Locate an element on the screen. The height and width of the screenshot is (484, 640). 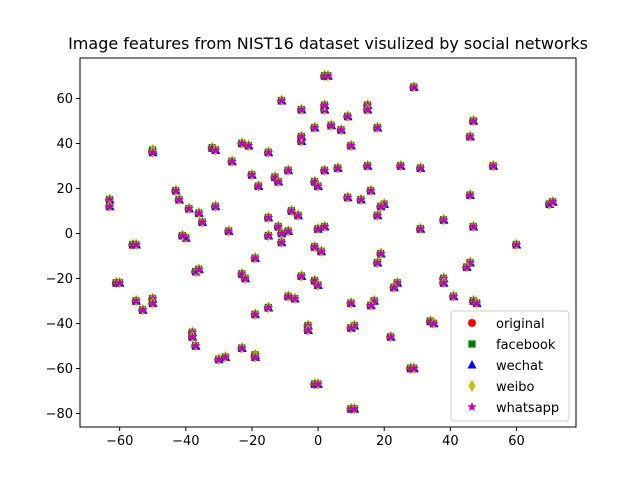
y-tick-label: −20 is located at coordinates (59, 279).